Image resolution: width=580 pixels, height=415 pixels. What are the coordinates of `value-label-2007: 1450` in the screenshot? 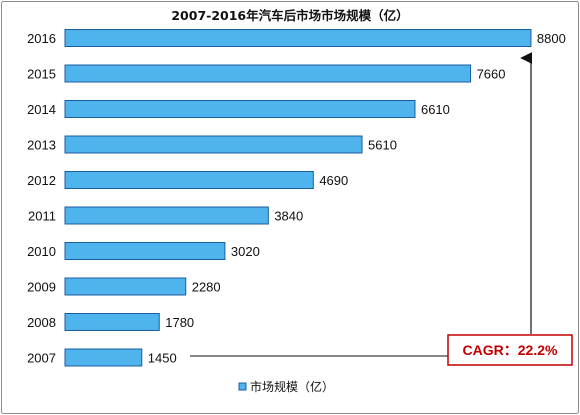 It's located at (162, 358).